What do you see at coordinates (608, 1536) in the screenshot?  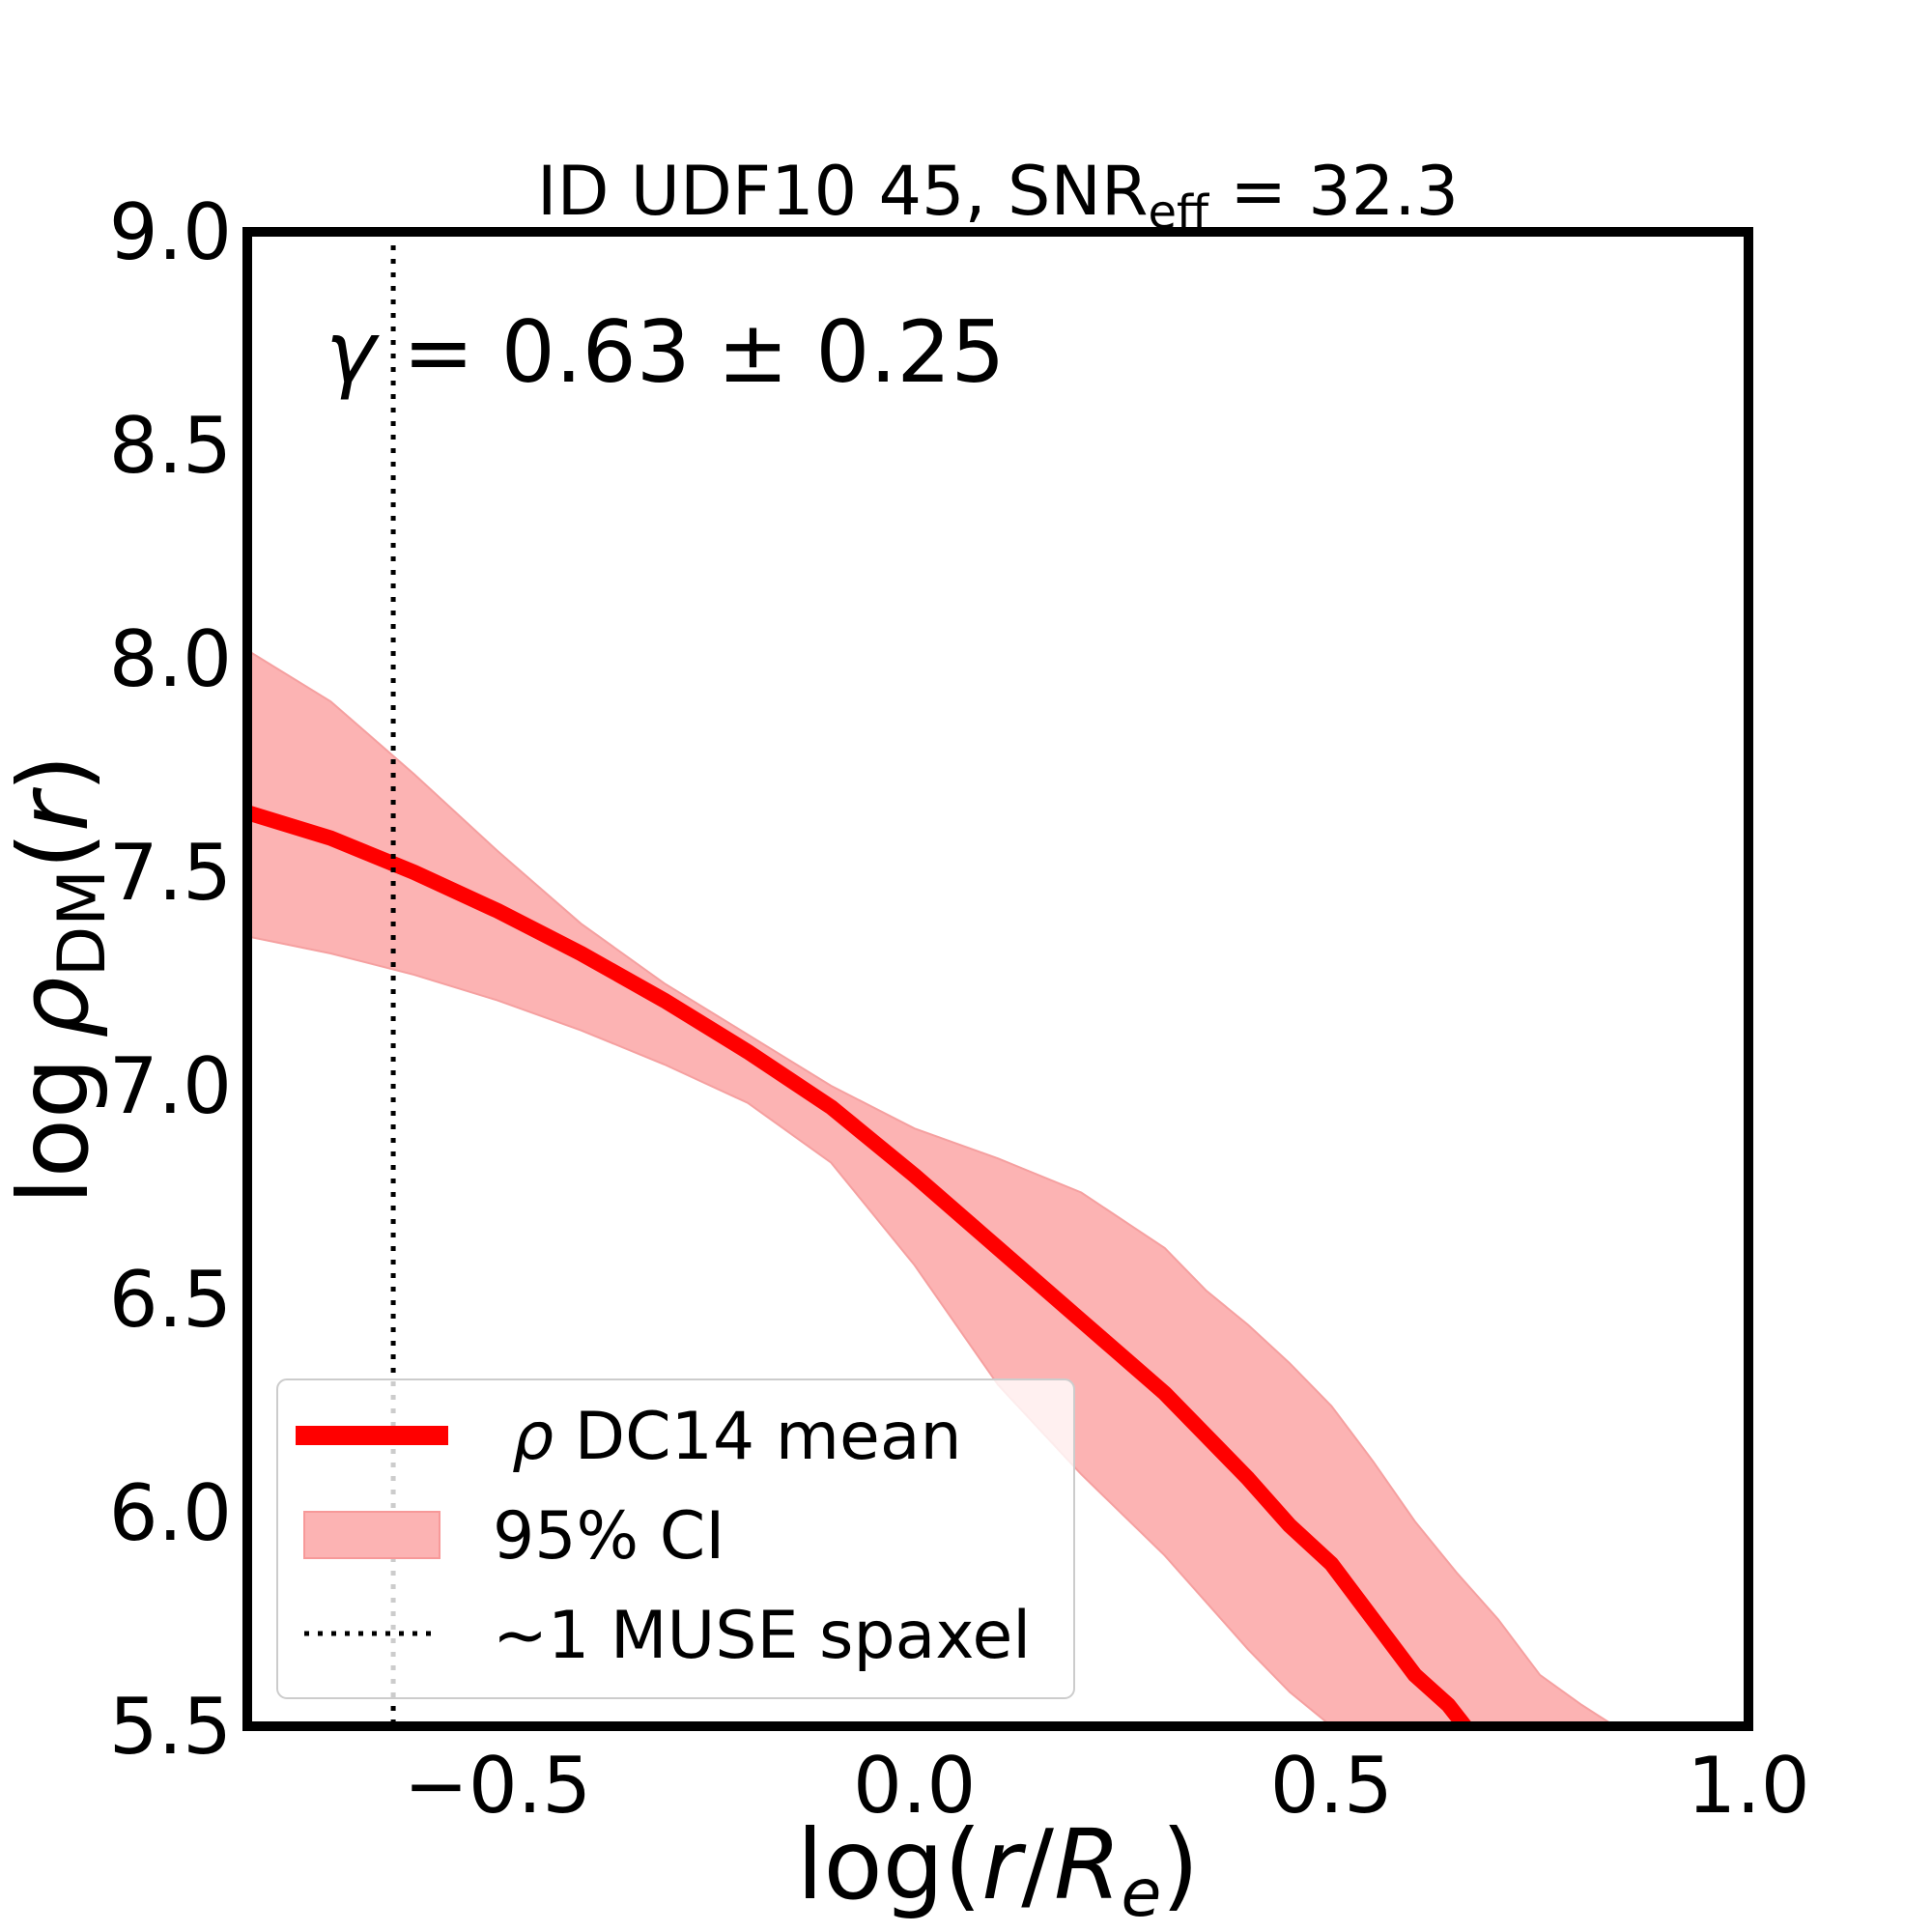 I see `legend-ci-label: 95% CI` at bounding box center [608, 1536].